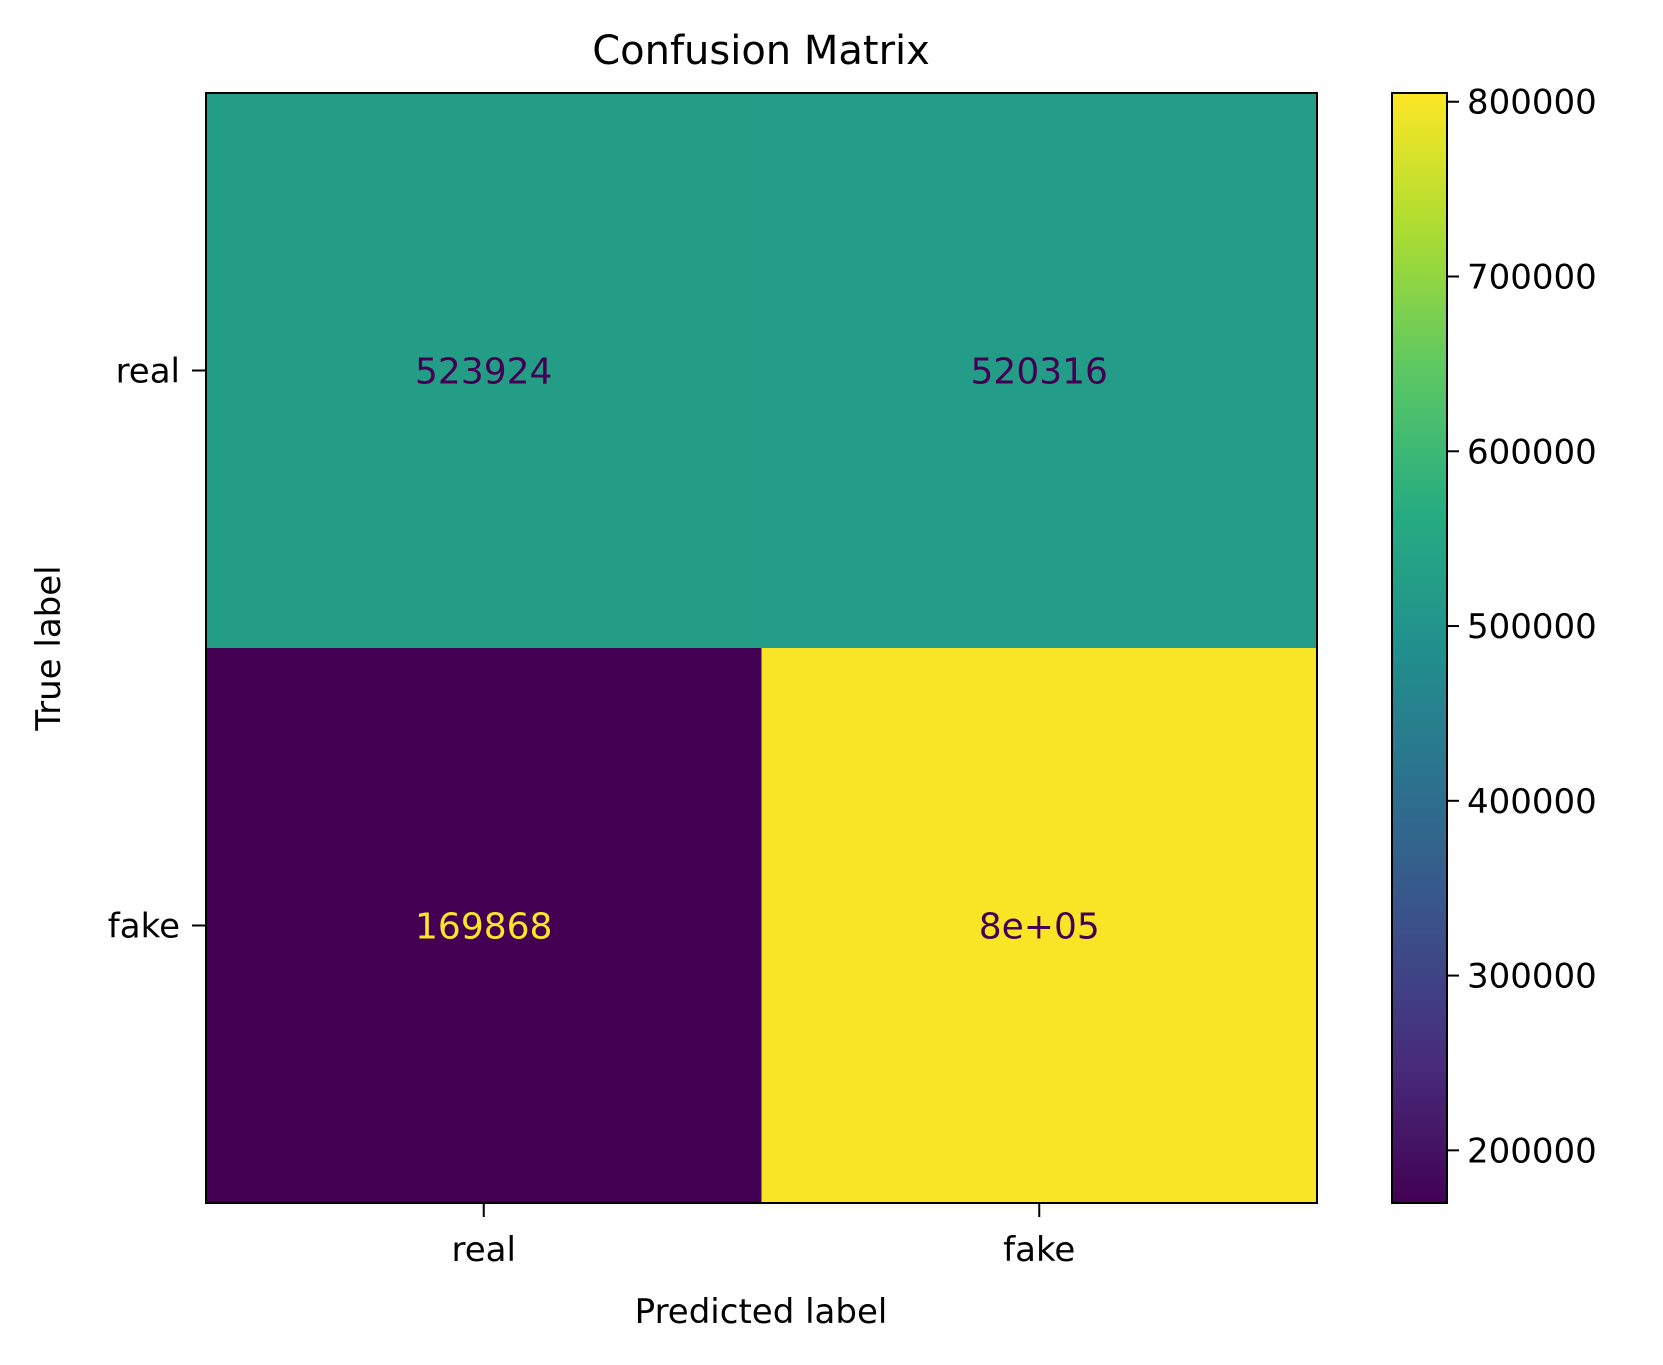 This screenshot has height=1365, width=1663. I want to click on y-axis: real fake, so click(157, 649).